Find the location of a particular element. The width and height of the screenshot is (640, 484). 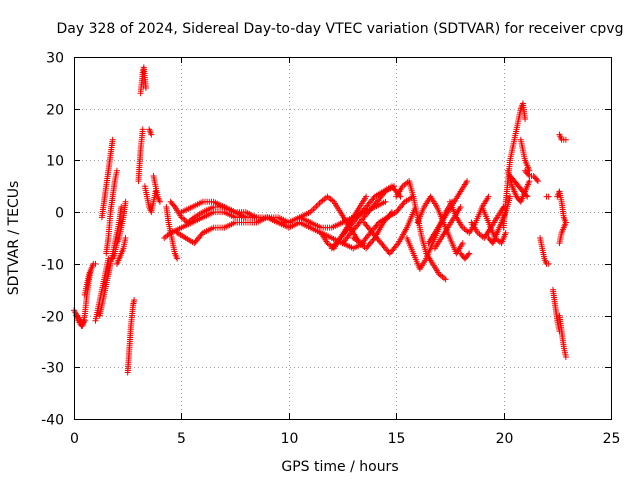

y-tick-label: 20 is located at coordinates (55, 111).